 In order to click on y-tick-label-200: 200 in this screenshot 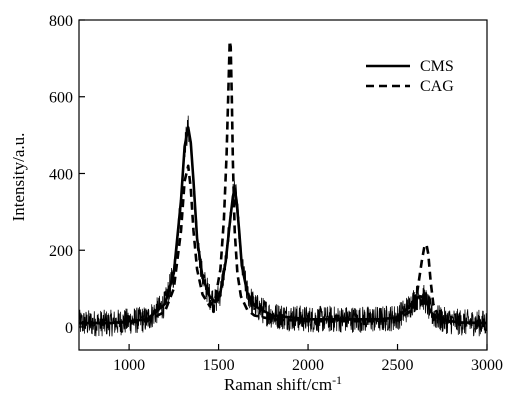, I will do `click(61, 251)`.